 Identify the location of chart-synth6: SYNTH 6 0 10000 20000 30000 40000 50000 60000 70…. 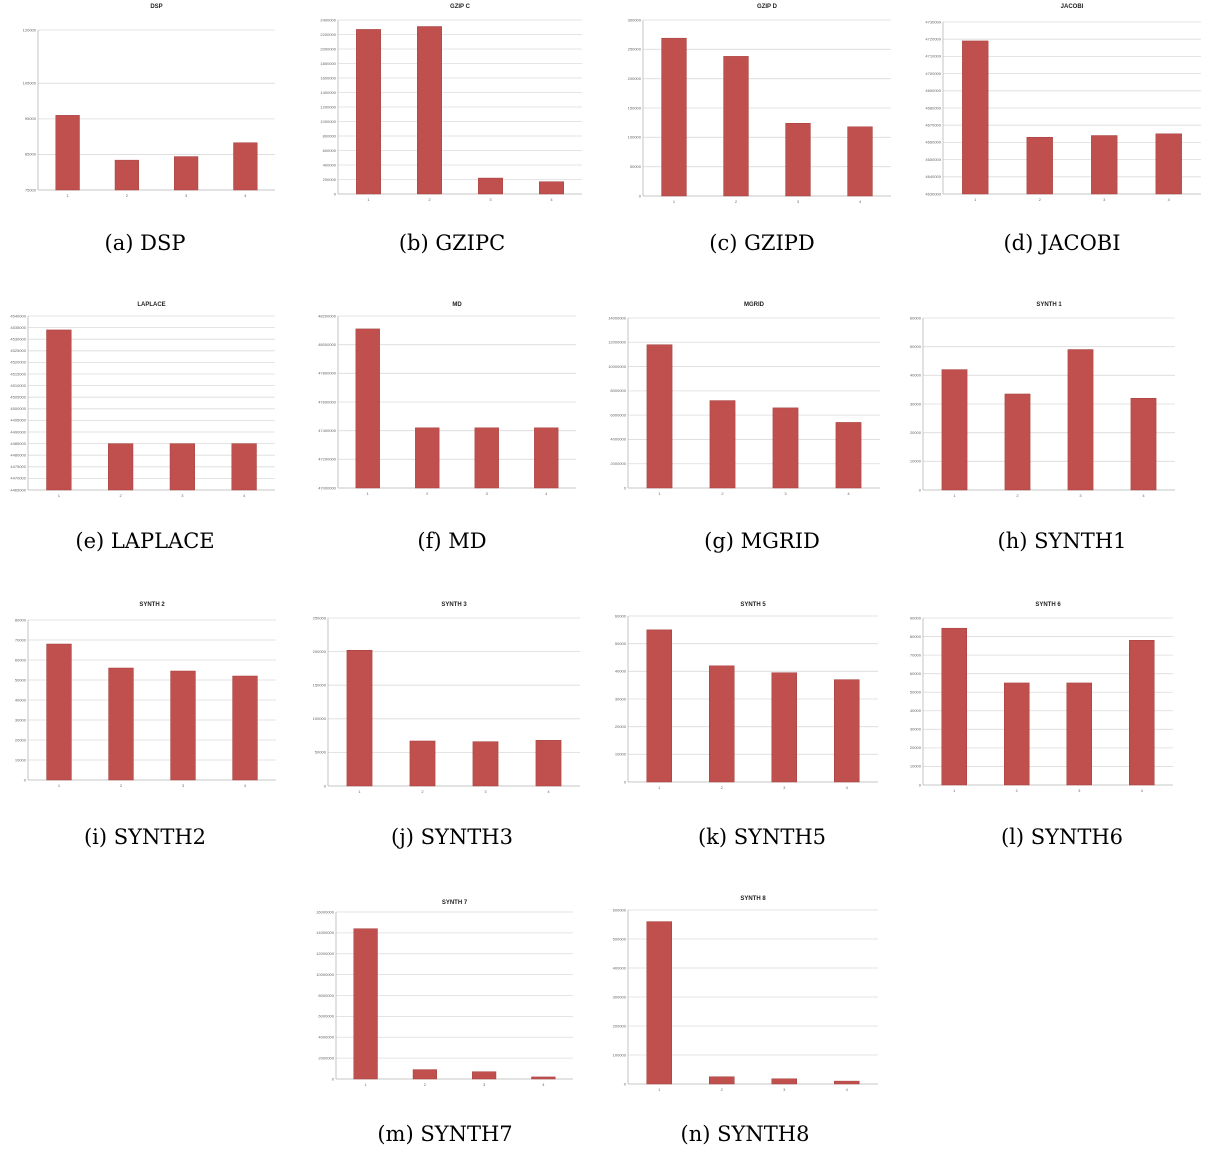
(1041, 697).